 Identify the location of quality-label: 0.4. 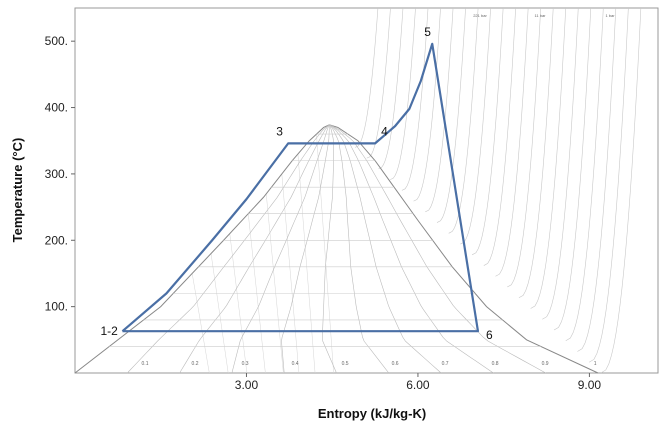
(295, 364).